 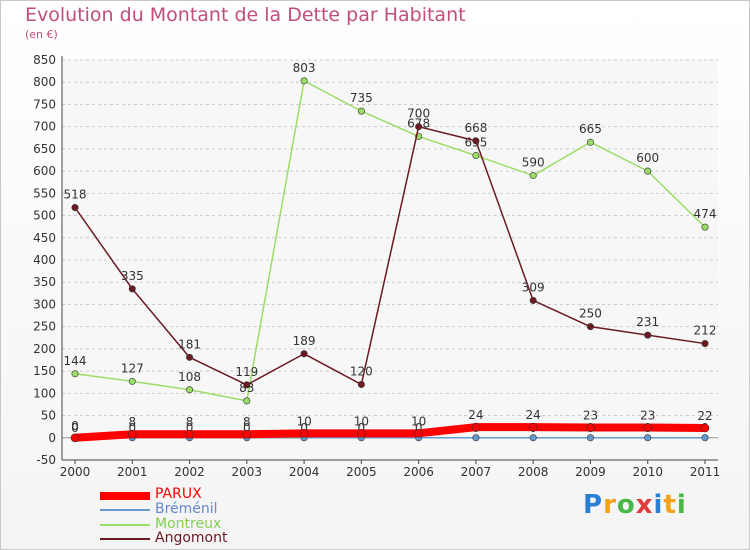 I want to click on data-label-angomont: 700, so click(x=418, y=114).